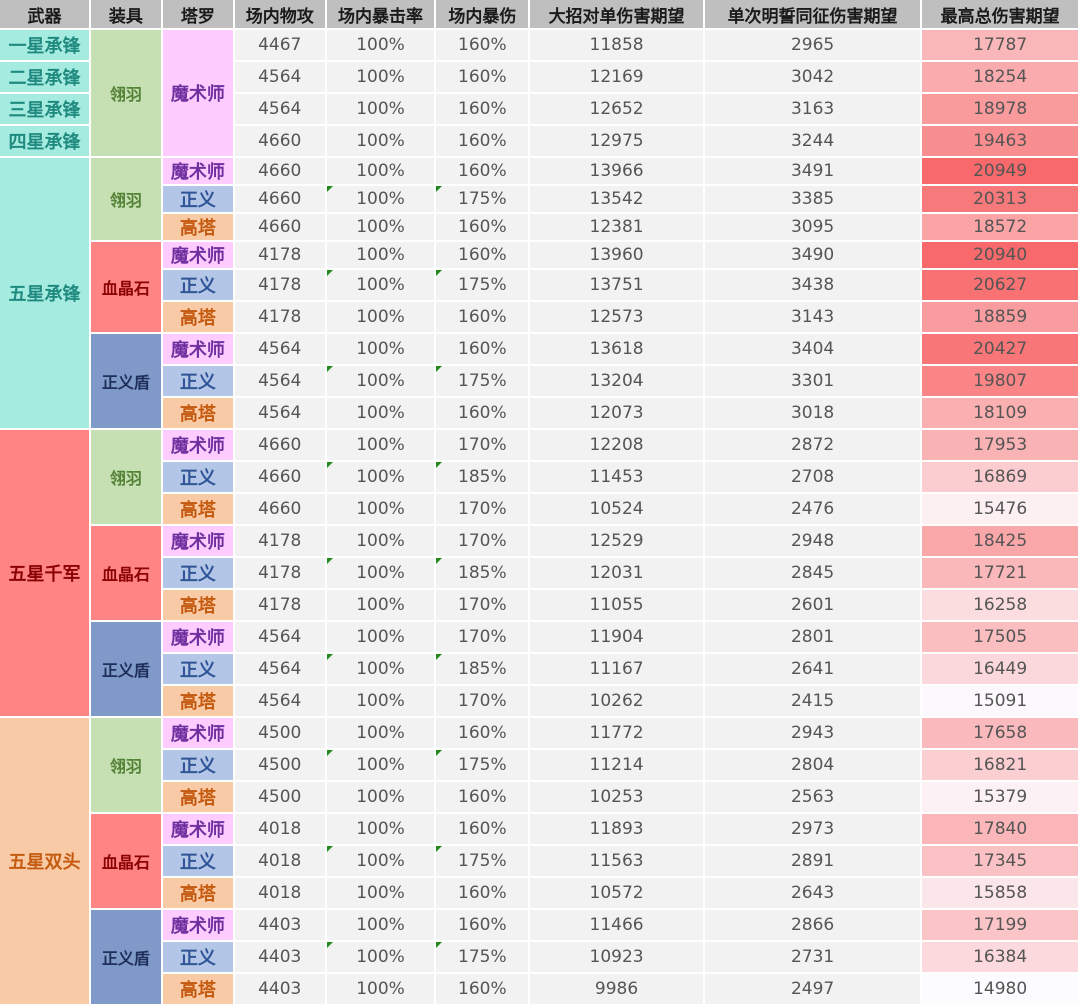 This screenshot has height=1006, width=1080. I want to click on header-single-damage: 单次明誓同征伤害期望, so click(812, 14).